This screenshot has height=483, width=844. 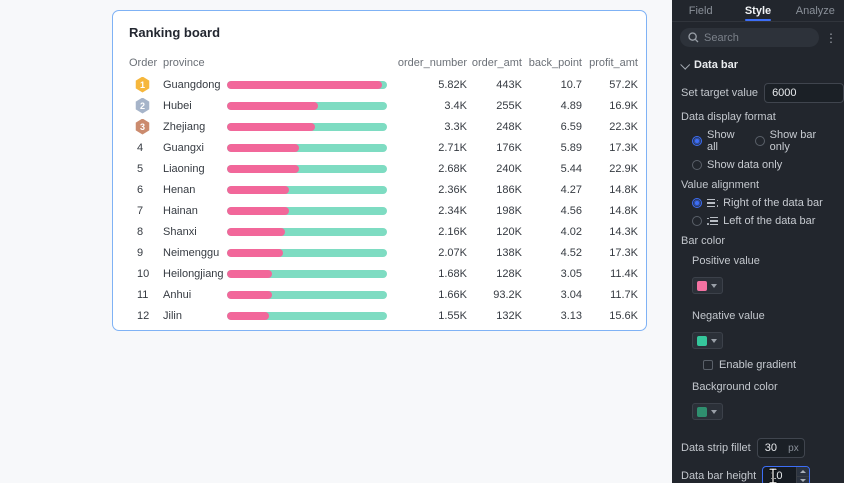 What do you see at coordinates (716, 65) in the screenshot?
I see `data-bar-section-title: Data bar` at bounding box center [716, 65].